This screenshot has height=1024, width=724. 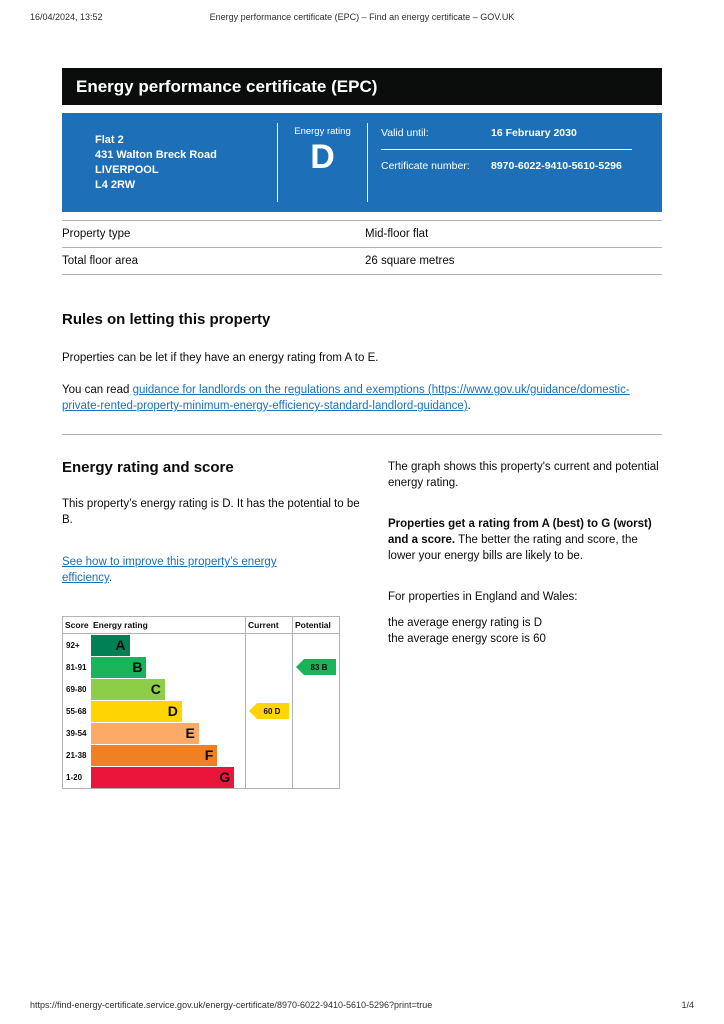 I want to click on current-cell: 60 D, so click(x=268, y=711).